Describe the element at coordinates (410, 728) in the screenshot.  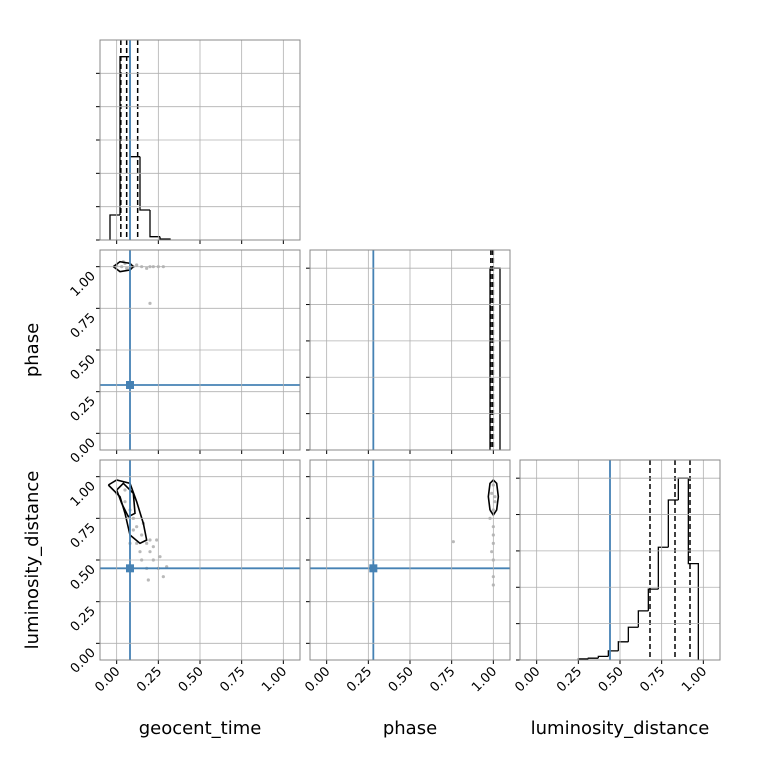
I see `x-axis-label: phase` at that location.